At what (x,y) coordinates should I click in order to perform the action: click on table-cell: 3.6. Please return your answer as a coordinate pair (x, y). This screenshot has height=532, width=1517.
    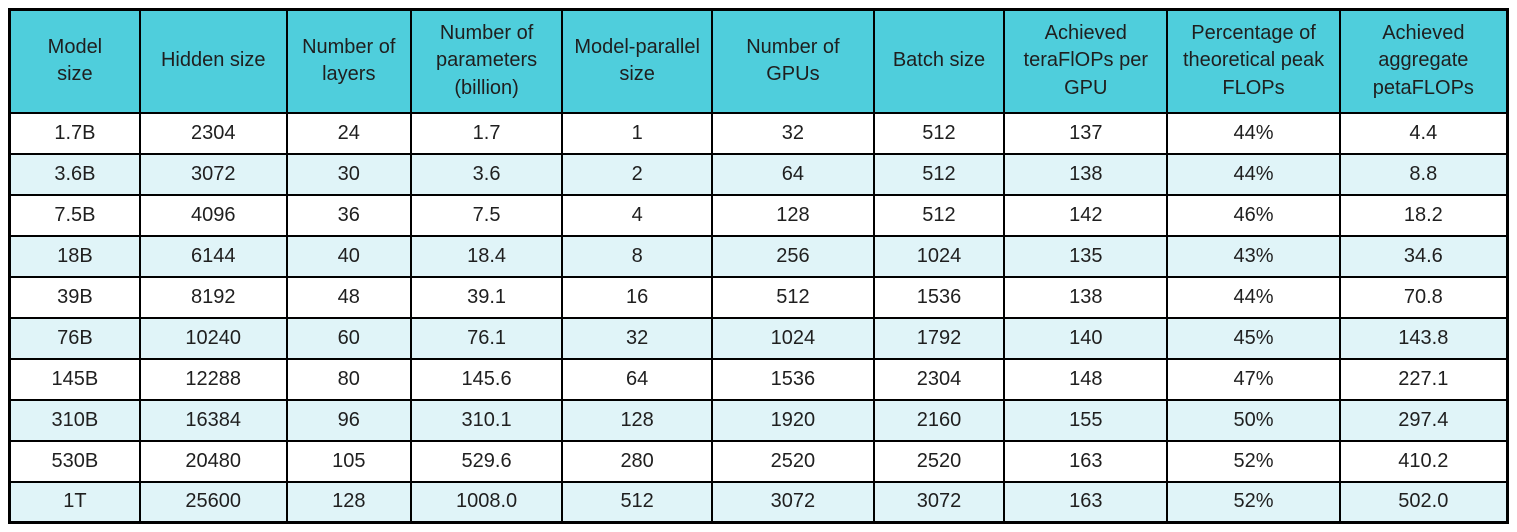
    Looking at the image, I should click on (486, 174).